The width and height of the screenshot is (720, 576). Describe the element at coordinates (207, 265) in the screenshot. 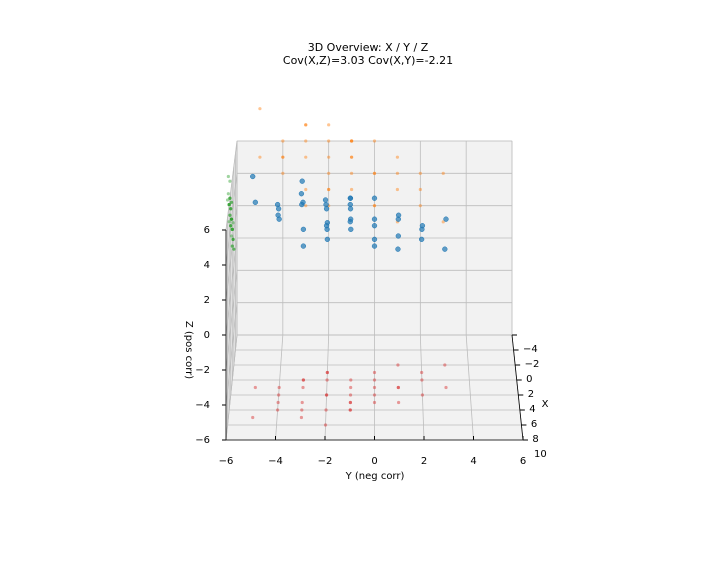

I see `z-tick-label: 4` at that location.